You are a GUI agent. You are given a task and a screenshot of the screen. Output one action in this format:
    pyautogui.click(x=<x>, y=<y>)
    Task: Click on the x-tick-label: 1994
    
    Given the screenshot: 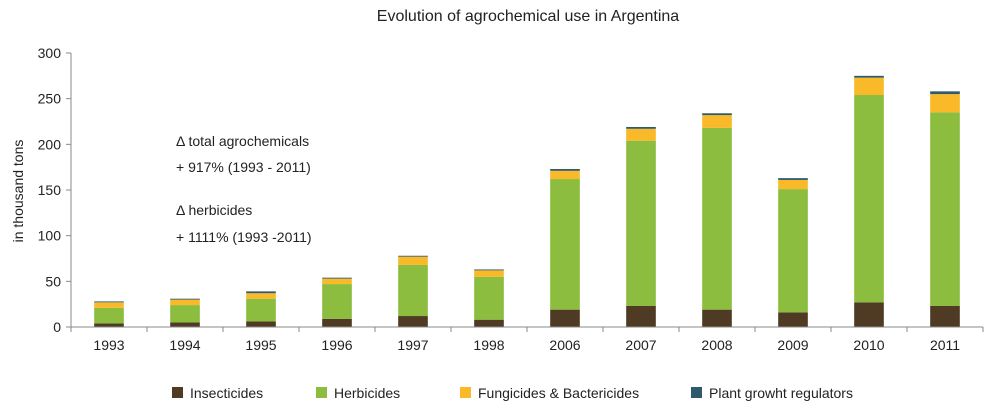 What is the action you would take?
    pyautogui.click(x=184, y=345)
    